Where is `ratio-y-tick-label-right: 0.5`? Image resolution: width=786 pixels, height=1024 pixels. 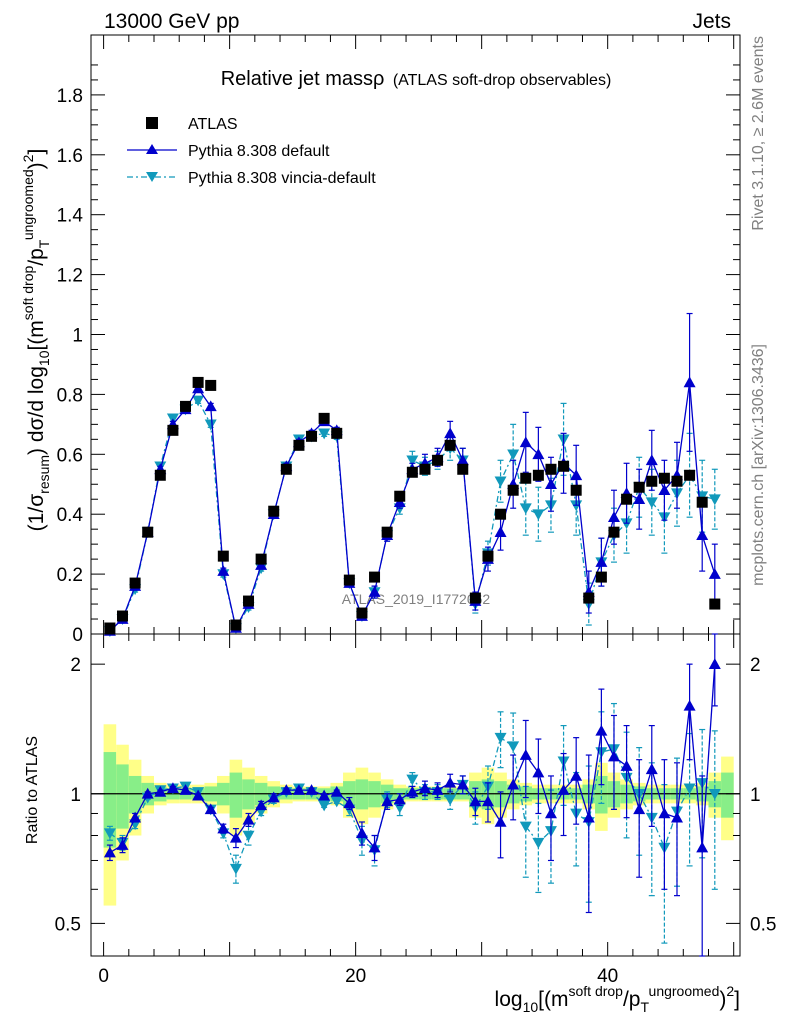
ratio-y-tick-label-right: 0.5 is located at coordinates (763, 924).